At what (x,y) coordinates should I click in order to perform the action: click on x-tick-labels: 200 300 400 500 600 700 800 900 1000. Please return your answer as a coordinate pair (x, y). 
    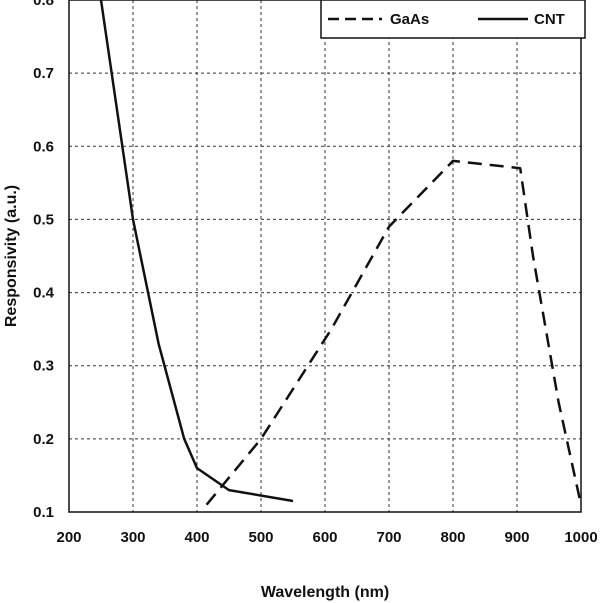
    Looking at the image, I should click on (326, 537).